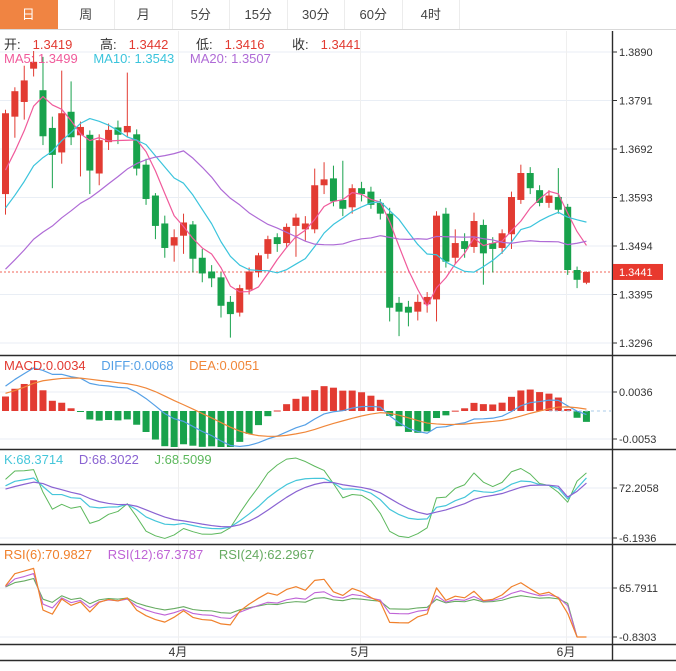  What do you see at coordinates (201, 14) in the screenshot?
I see `tab-period-3: 5分` at bounding box center [201, 14].